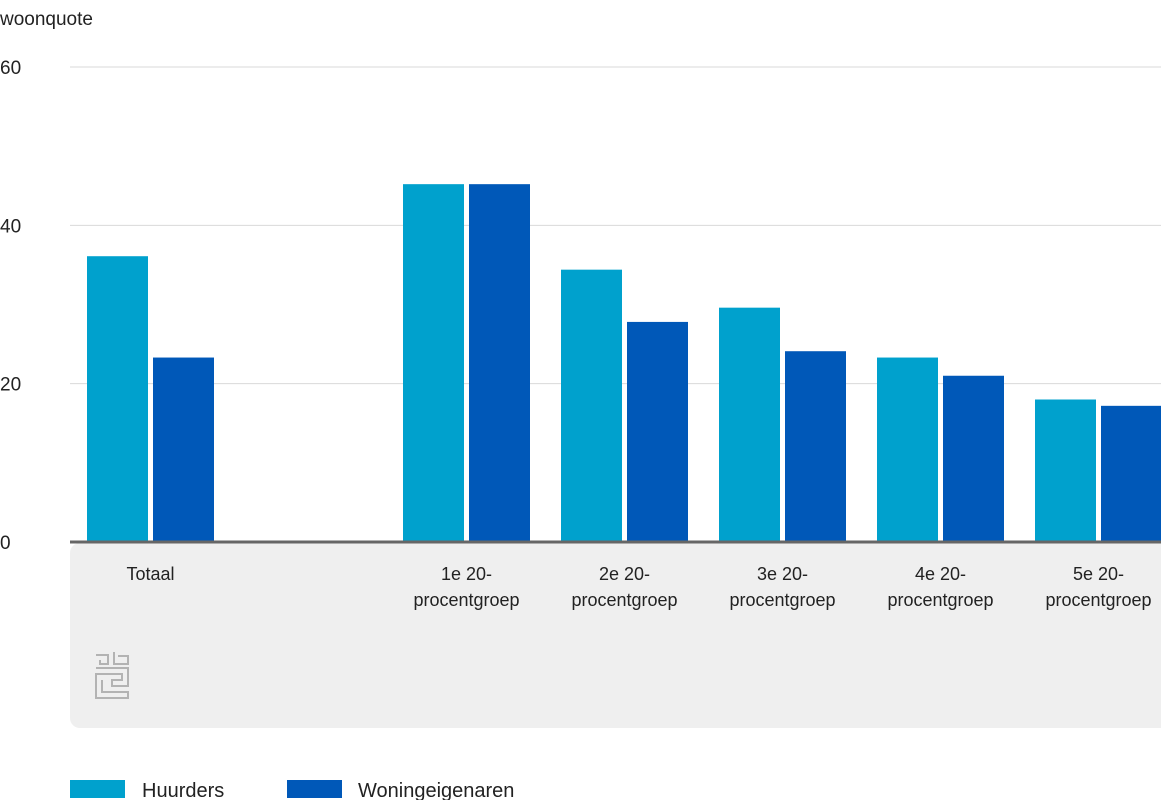 Image resolution: width=1161 pixels, height=800 pixels. What do you see at coordinates (150, 574) in the screenshot?
I see `x-tick-label: Totaal` at bounding box center [150, 574].